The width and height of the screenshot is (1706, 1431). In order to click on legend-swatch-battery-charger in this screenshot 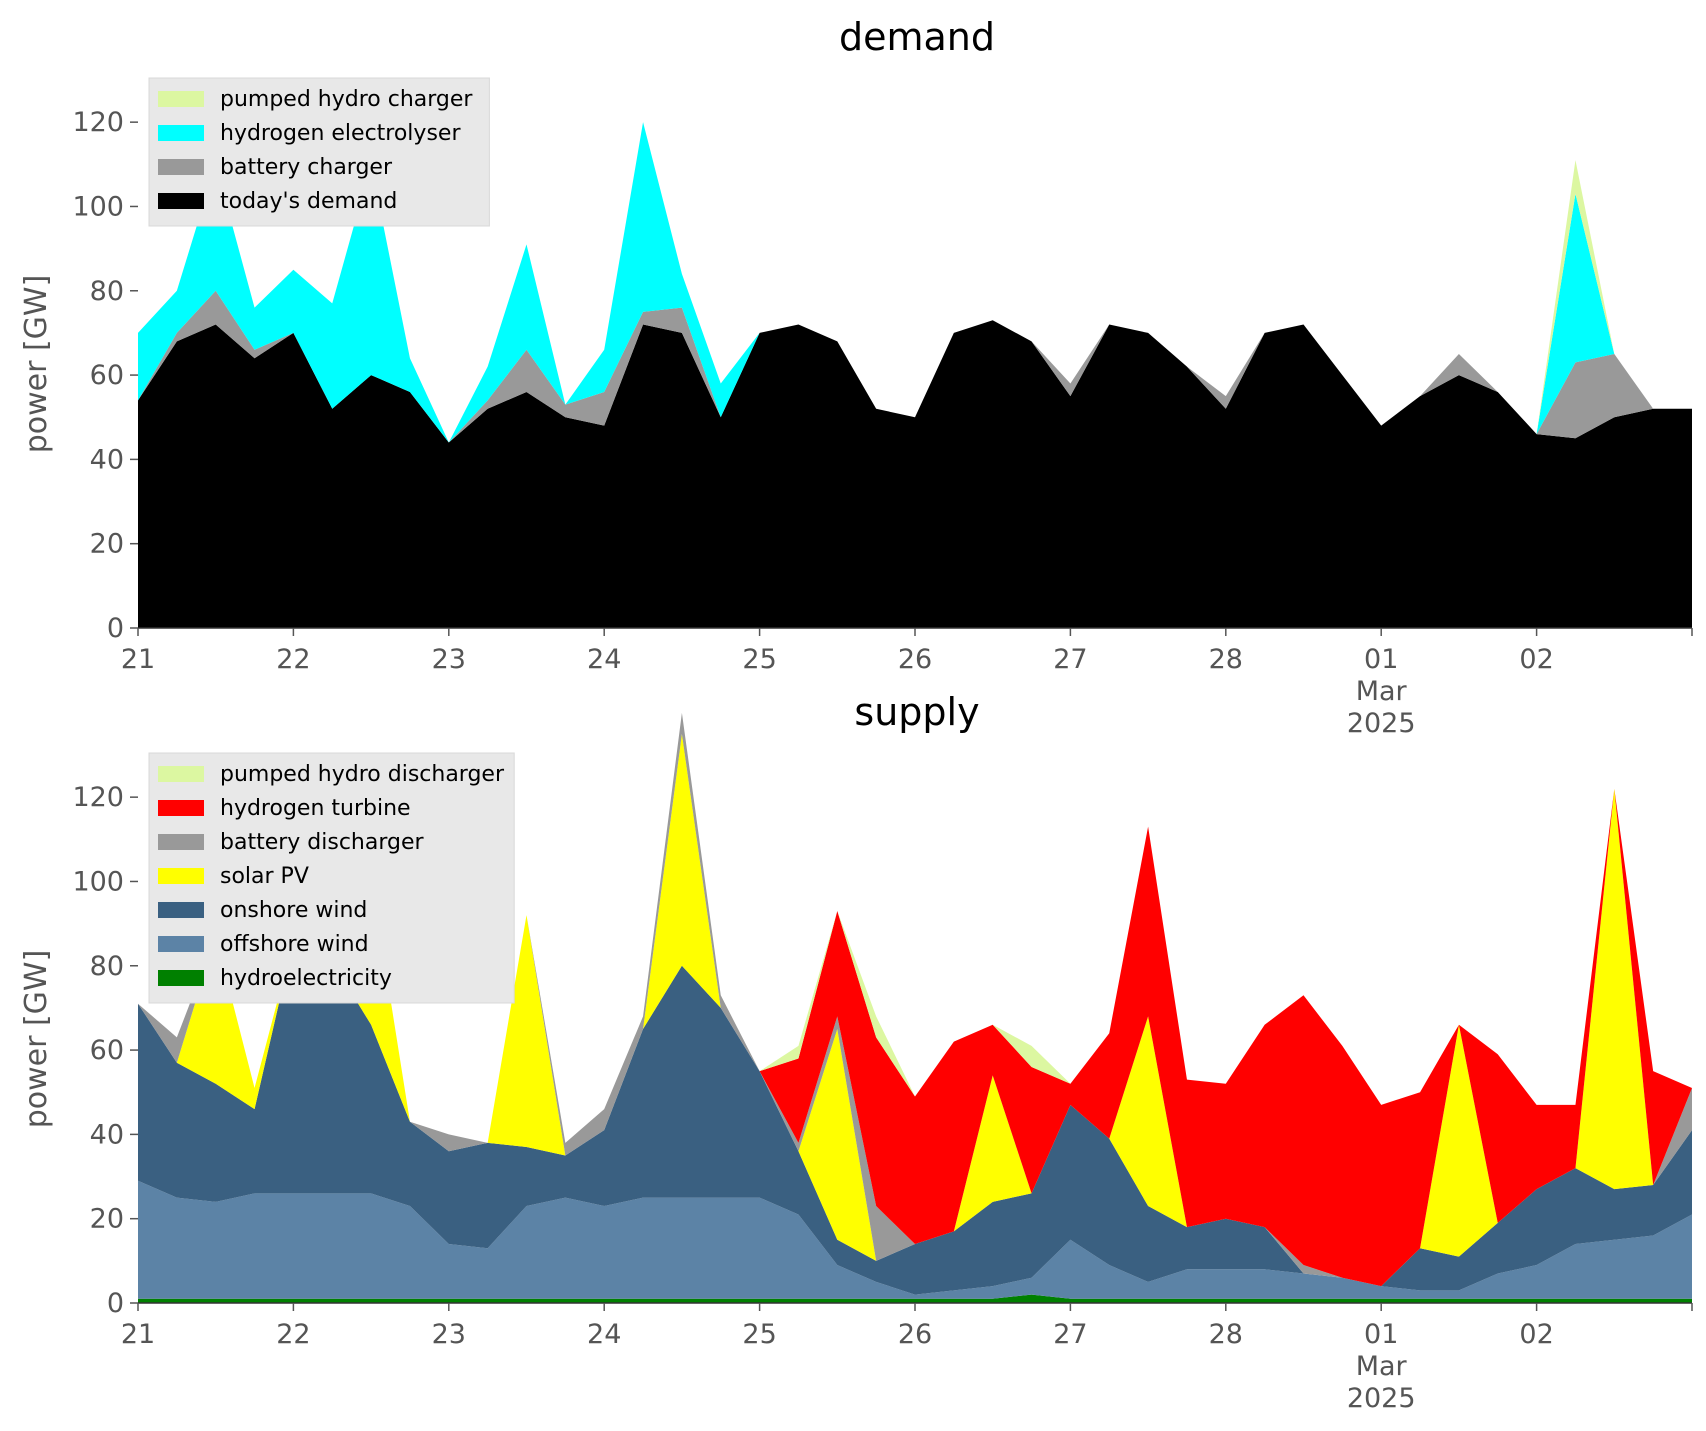, I will do `click(181, 167)`.